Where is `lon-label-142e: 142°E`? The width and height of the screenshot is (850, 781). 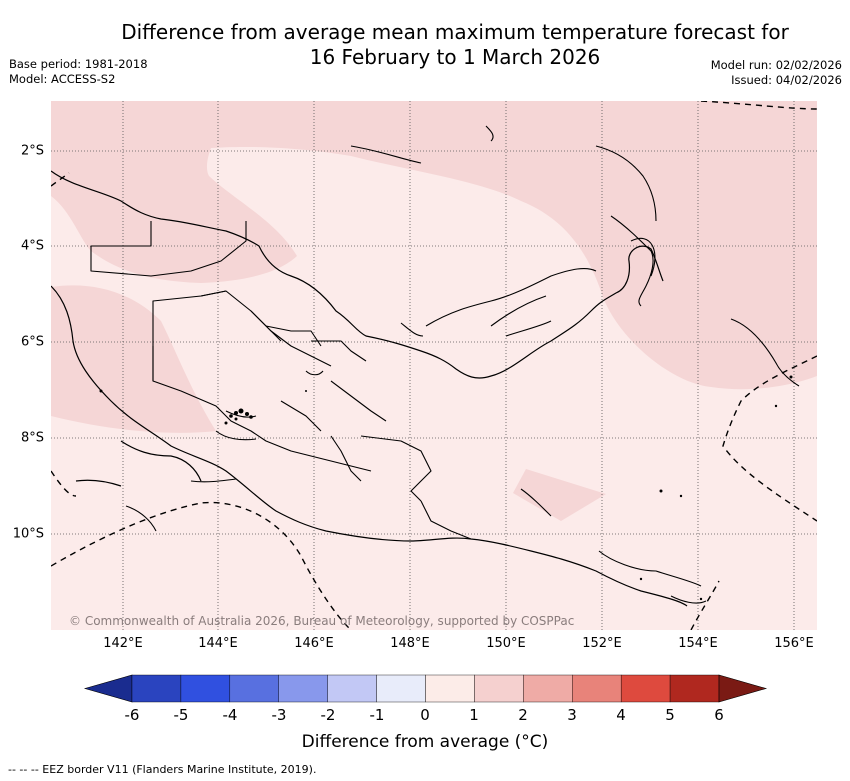 lon-label-142e: 142°E is located at coordinates (123, 643).